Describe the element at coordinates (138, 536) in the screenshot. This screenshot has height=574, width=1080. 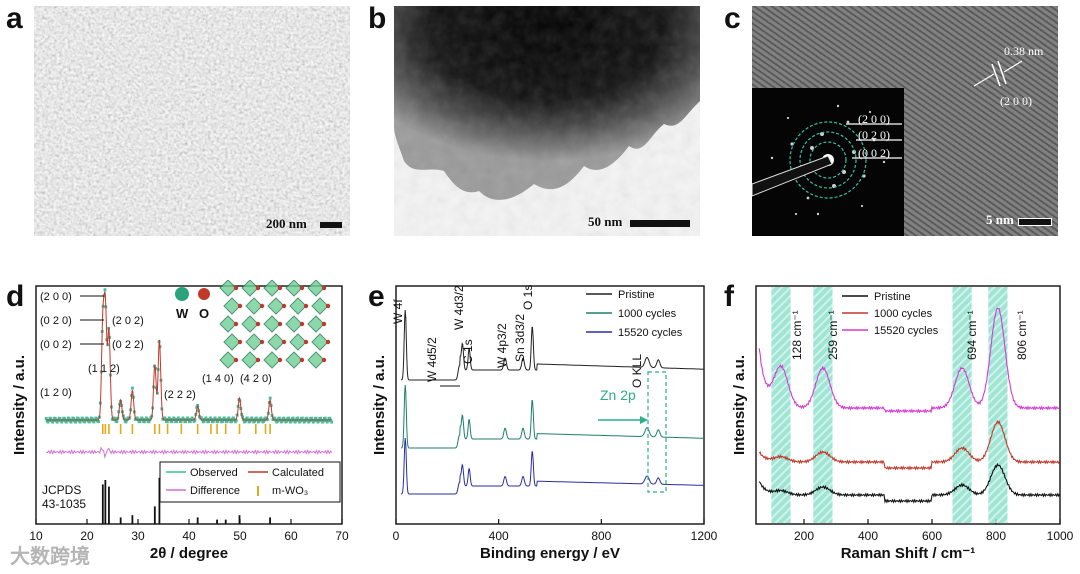
I see `x-tick-label: 30` at that location.